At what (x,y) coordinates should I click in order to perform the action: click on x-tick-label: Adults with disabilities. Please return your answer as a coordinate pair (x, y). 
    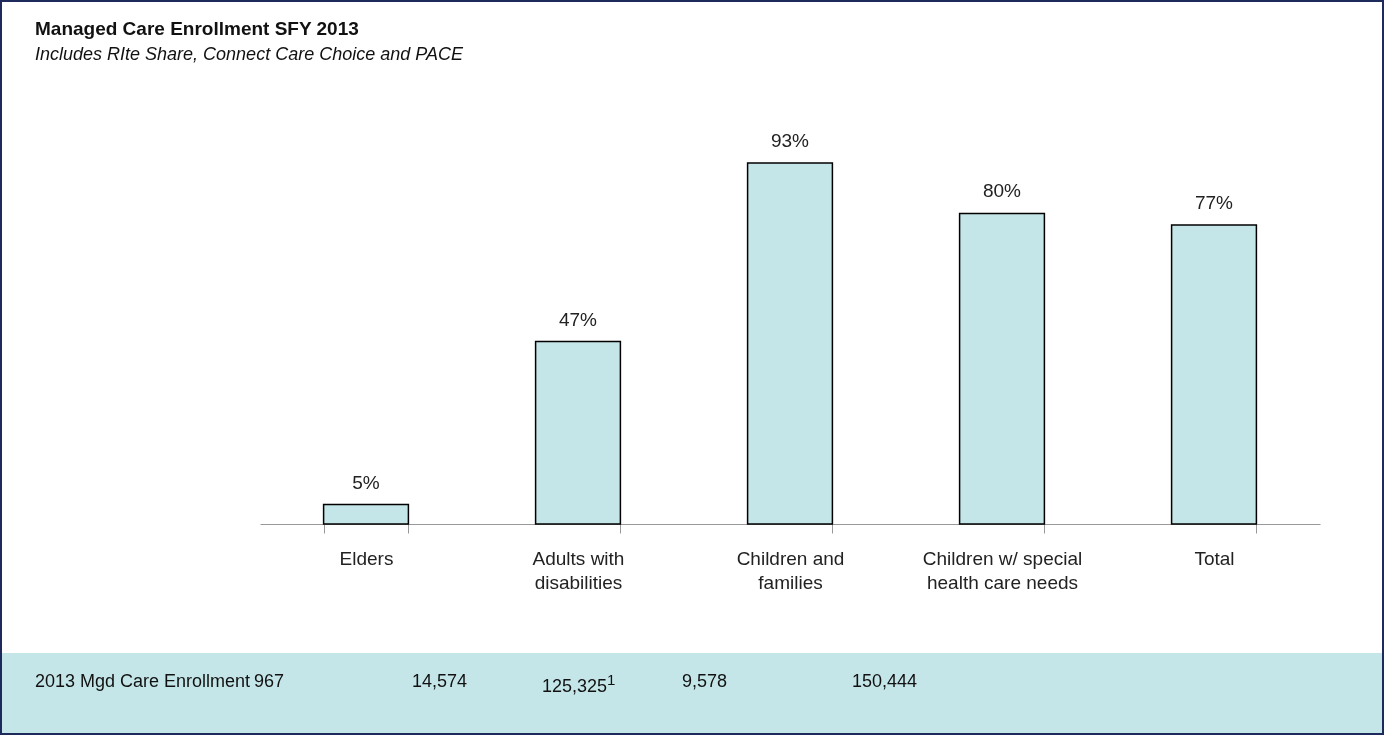
    Looking at the image, I should click on (578, 570).